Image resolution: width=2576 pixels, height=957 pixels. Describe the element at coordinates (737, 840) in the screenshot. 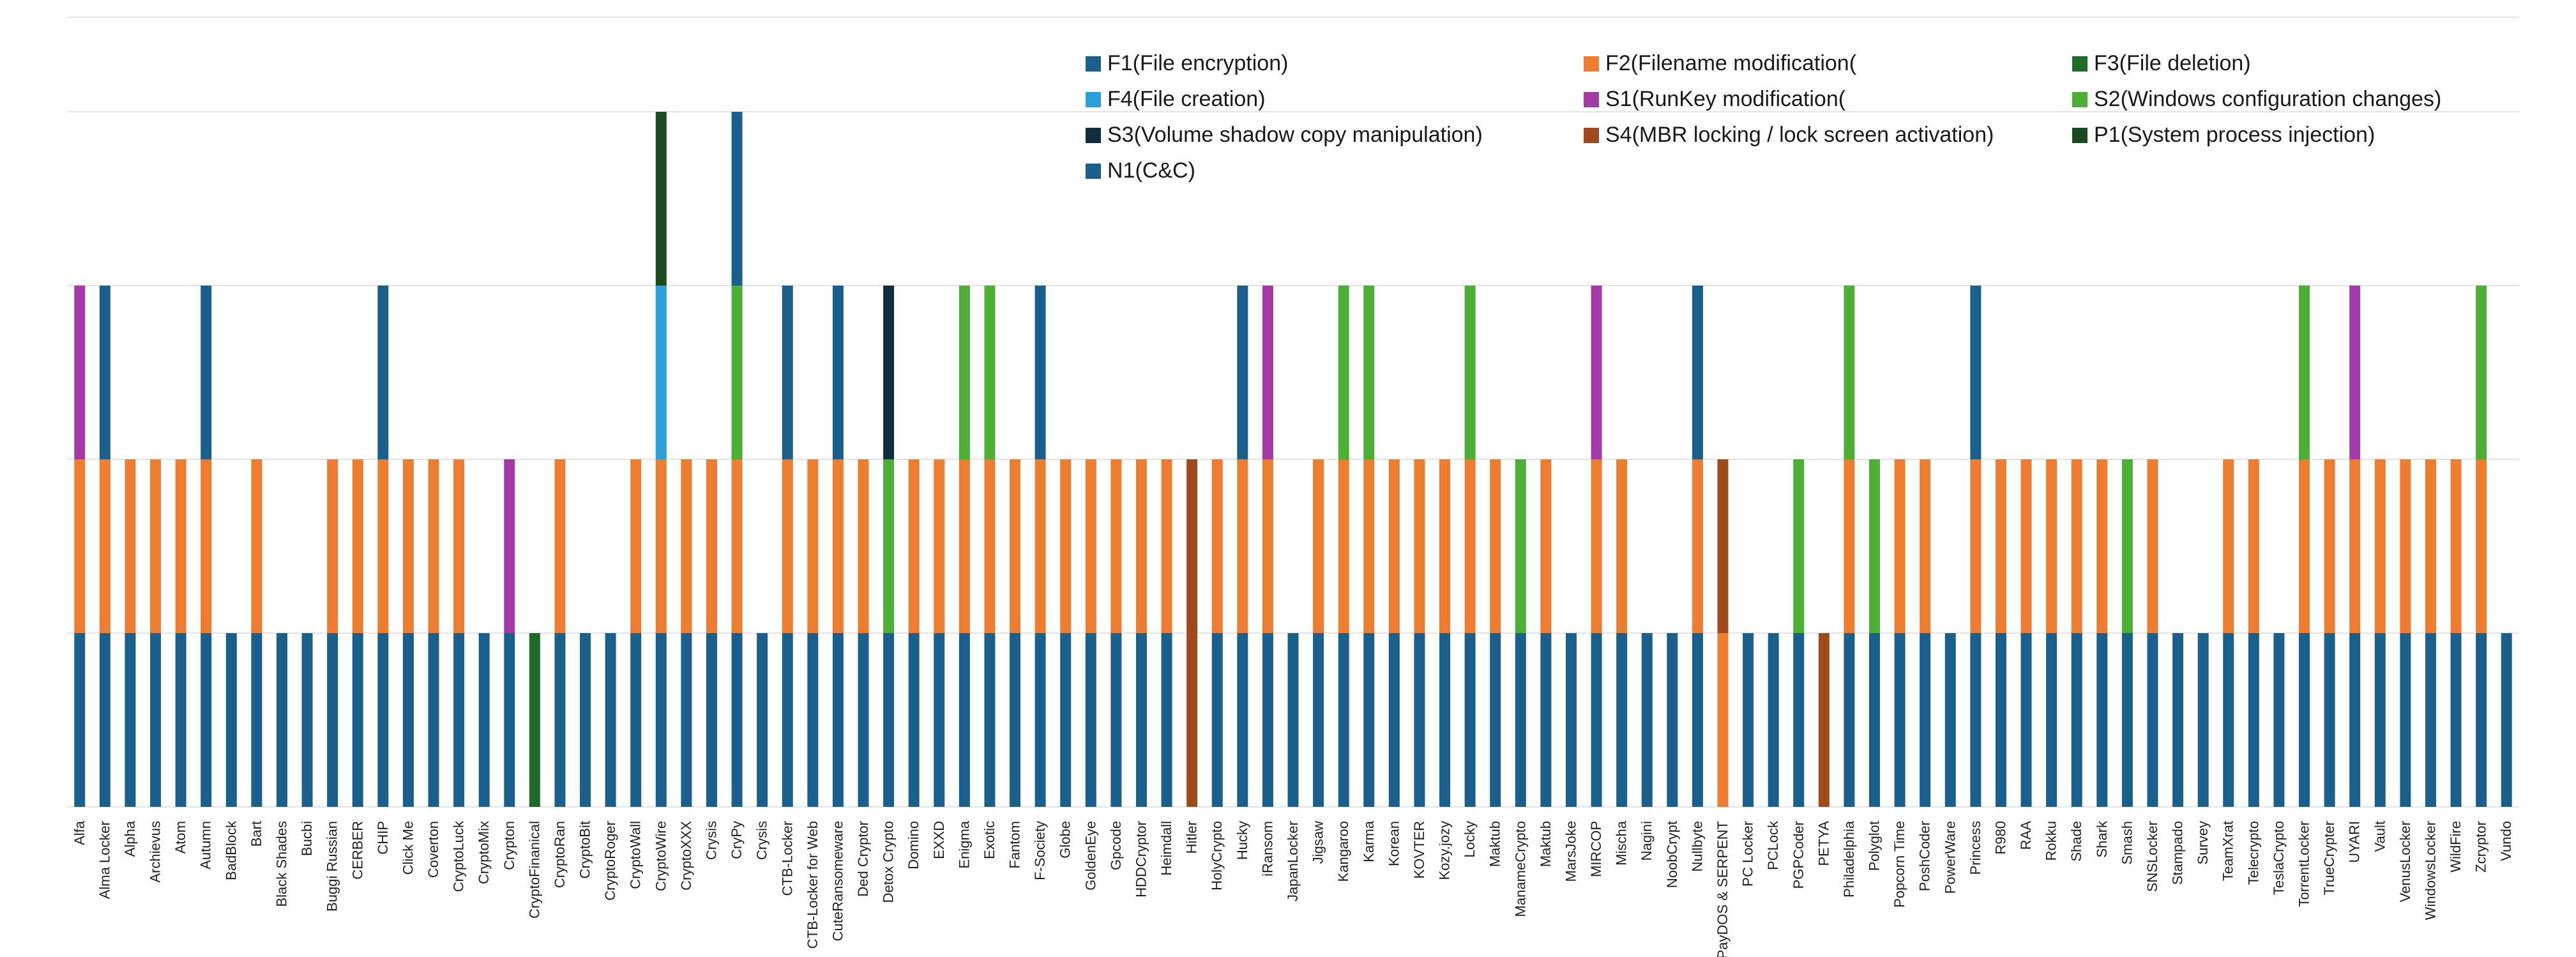

I see `x-tick-label: CryPy` at that location.